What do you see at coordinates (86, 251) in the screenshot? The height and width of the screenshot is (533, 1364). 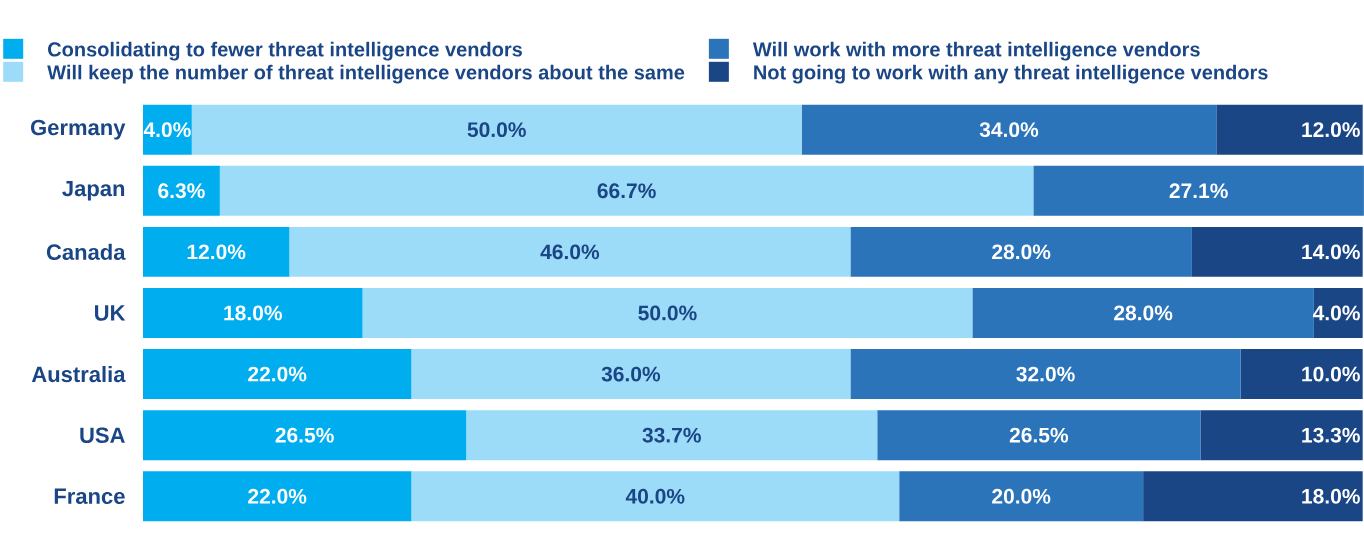 I see `y-tick-label: Canada` at bounding box center [86, 251].